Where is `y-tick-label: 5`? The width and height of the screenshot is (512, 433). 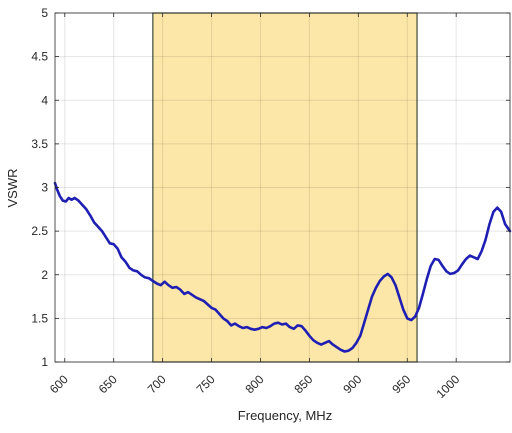 y-tick-label: 5 is located at coordinates (44, 13).